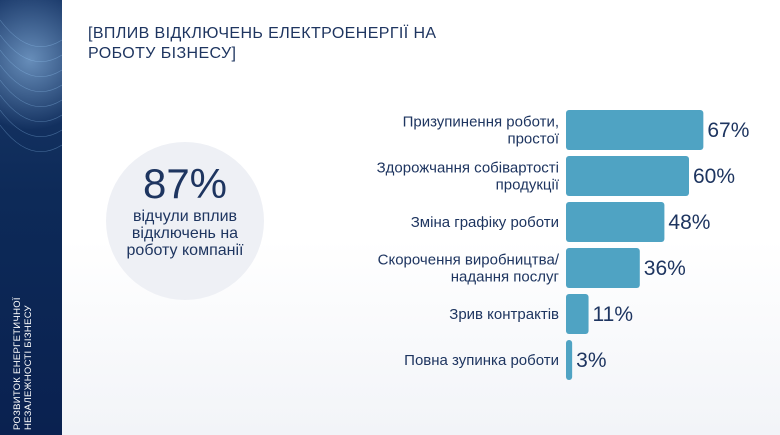 This screenshot has height=435, width=780. I want to click on side-strip-pattern, so click(31, 100).